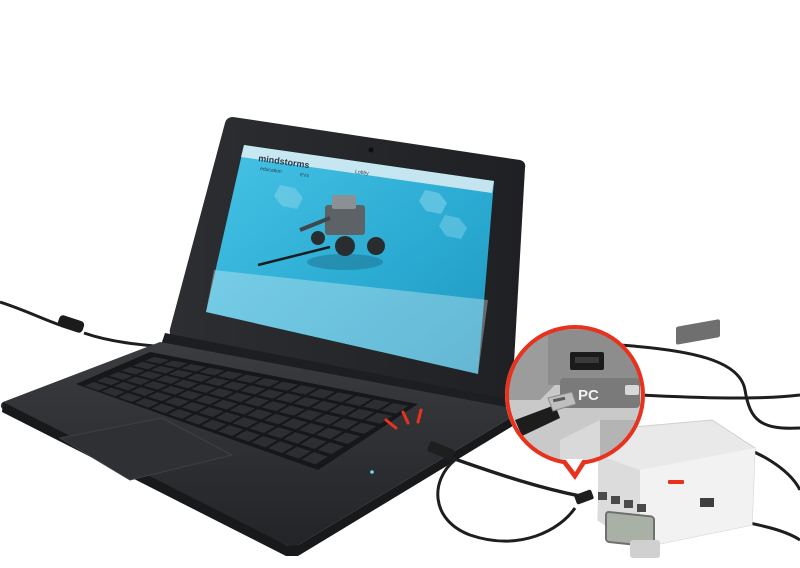 The height and width of the screenshot is (568, 800). Describe the element at coordinates (372, 472) in the screenshot. I see `status-led` at that location.